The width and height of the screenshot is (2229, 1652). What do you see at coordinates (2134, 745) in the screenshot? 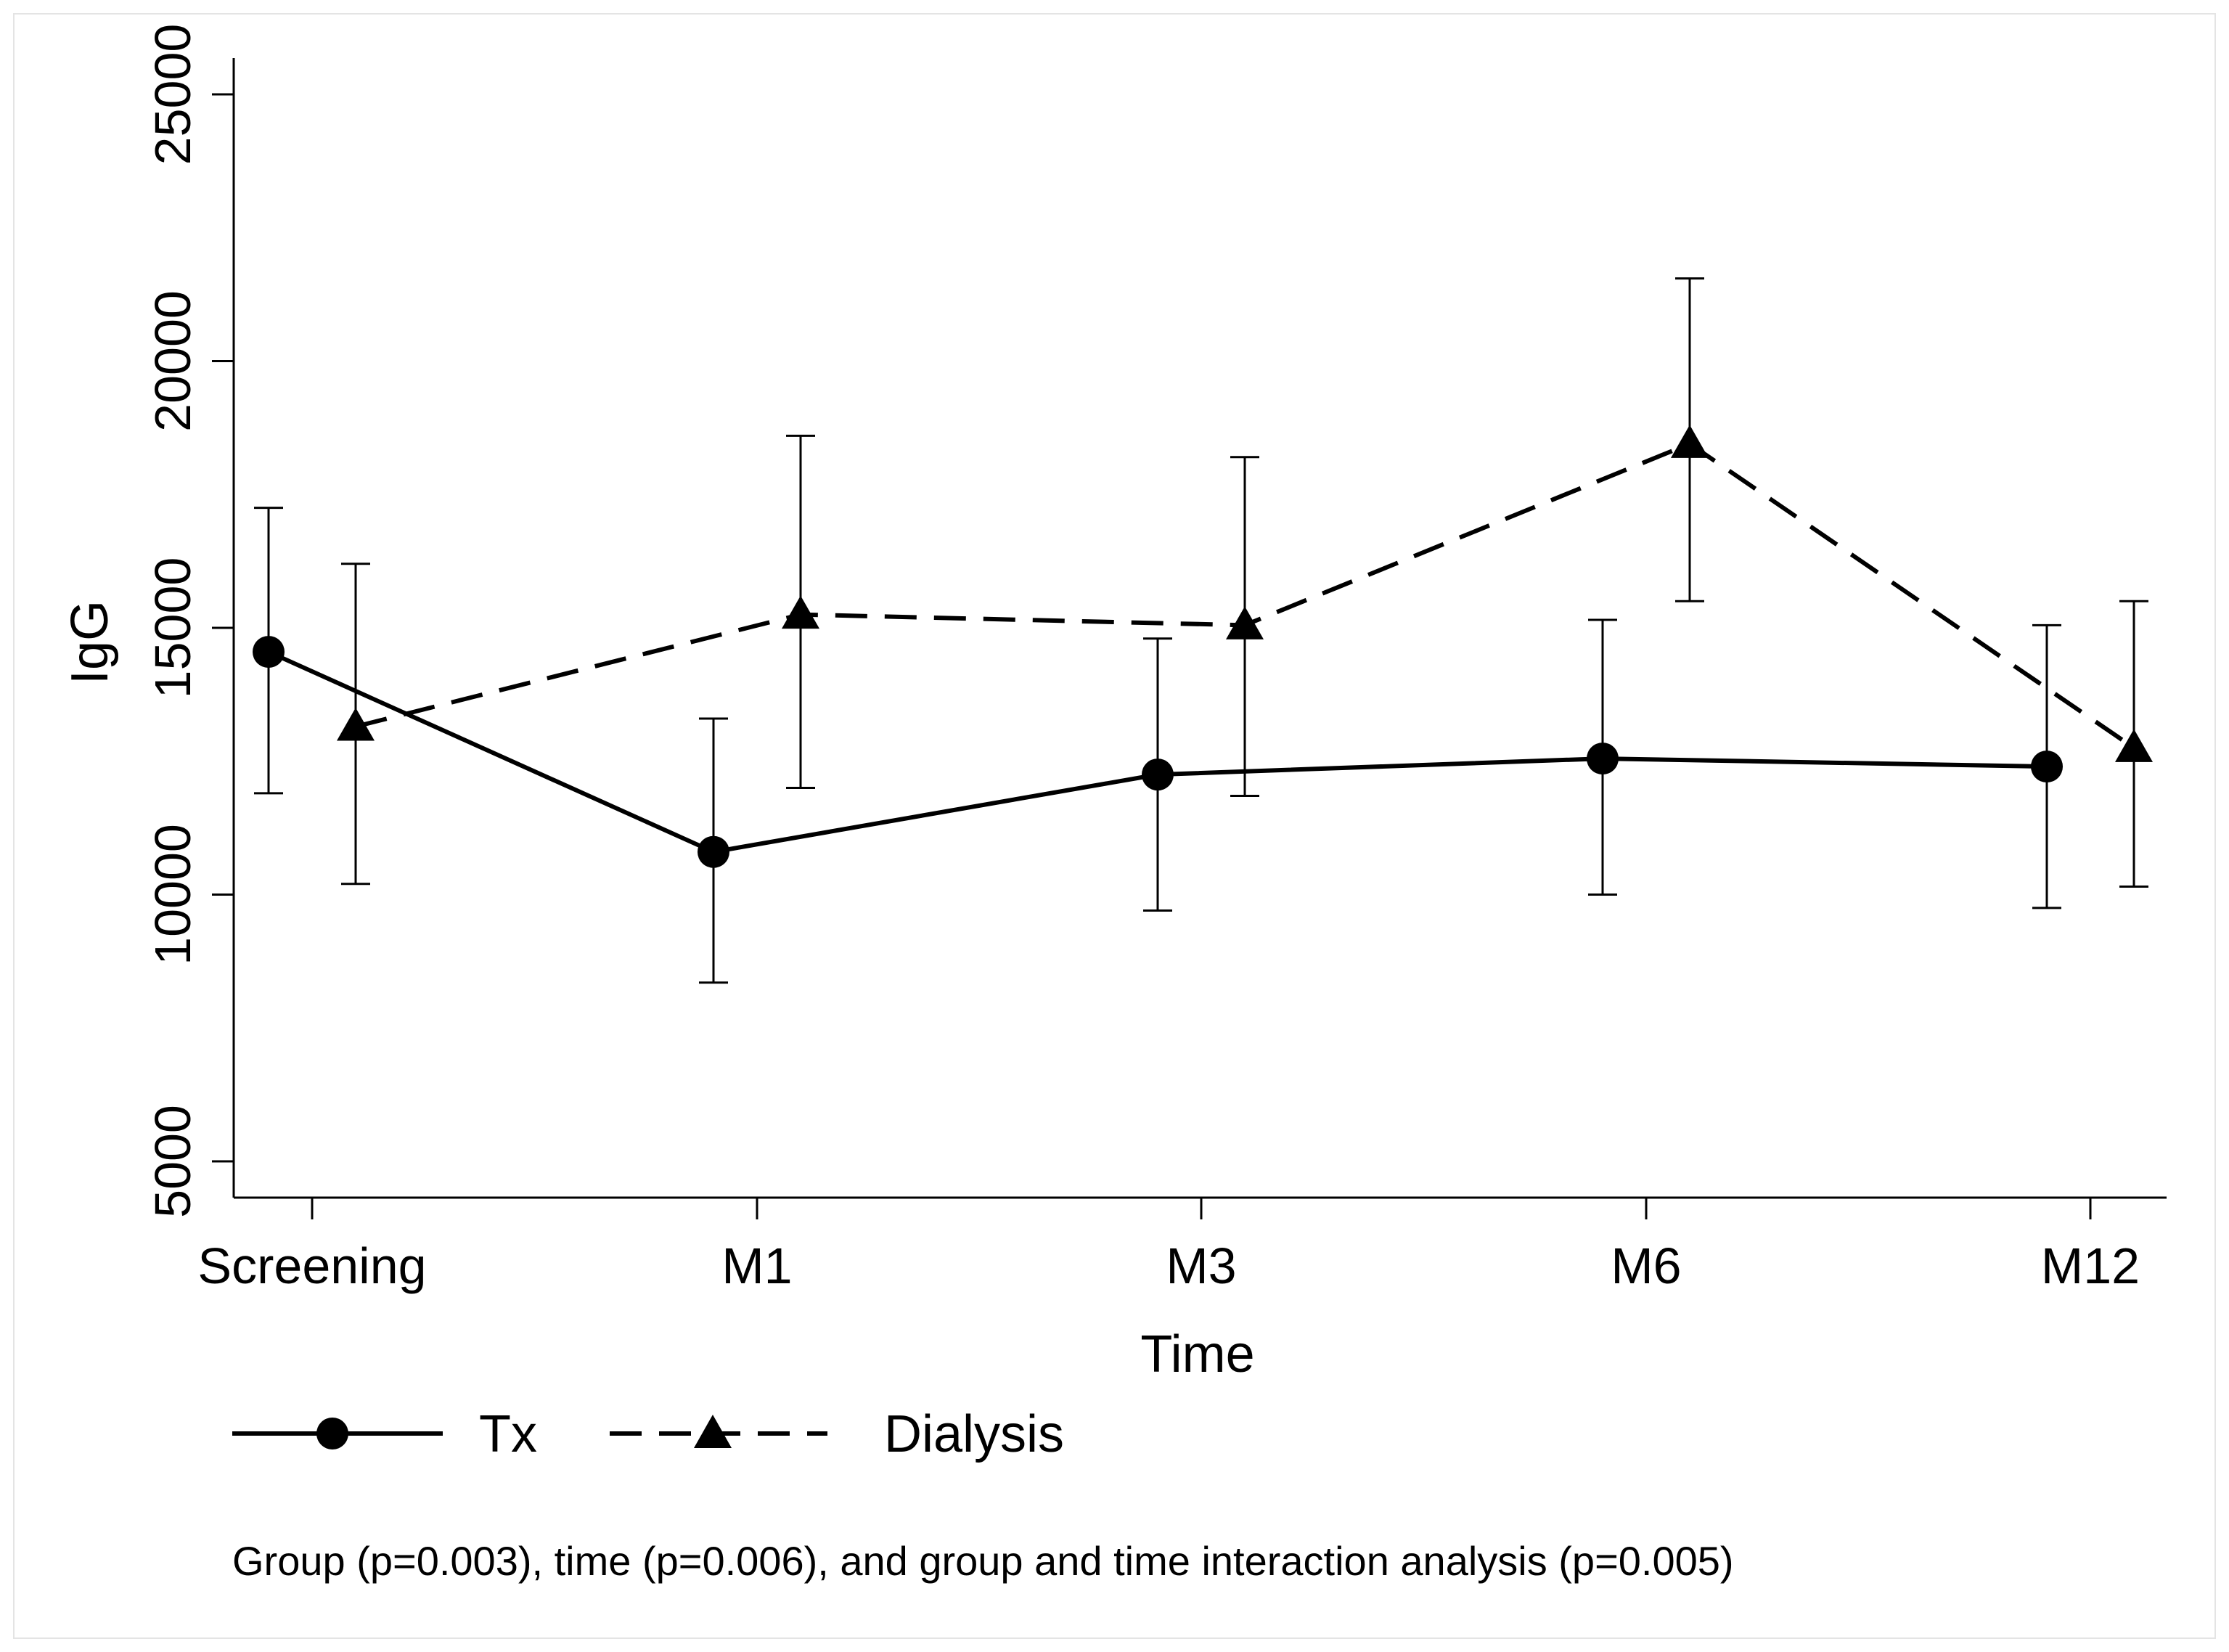
I see `data-point-dialysis-m12` at bounding box center [2134, 745].